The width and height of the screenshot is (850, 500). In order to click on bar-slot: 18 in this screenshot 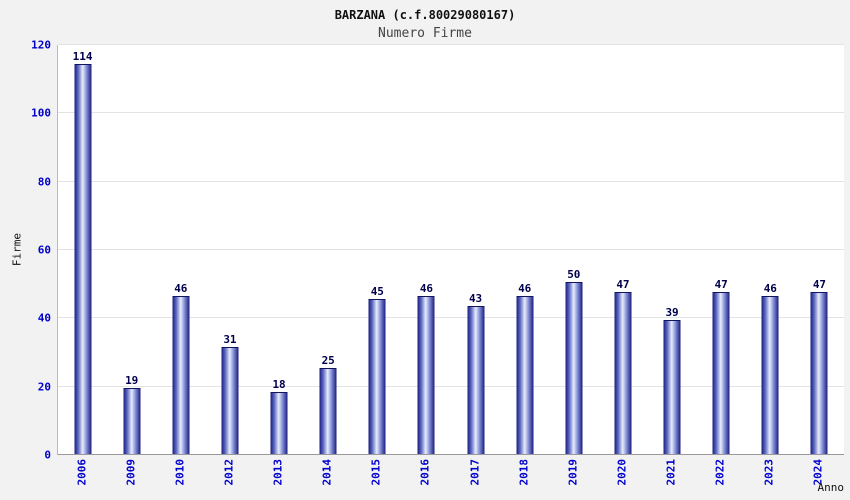, I will do `click(279, 250)`.